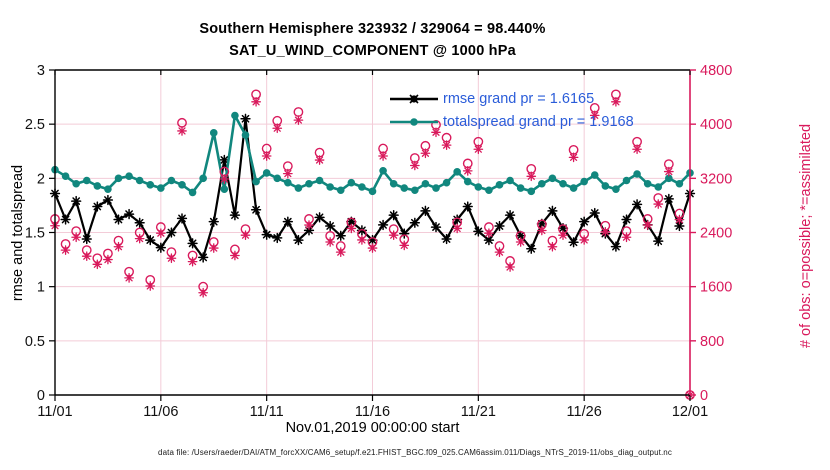 The image size is (830, 470). Describe the element at coordinates (41, 288) in the screenshot. I see `left-tick-label: 1` at that location.